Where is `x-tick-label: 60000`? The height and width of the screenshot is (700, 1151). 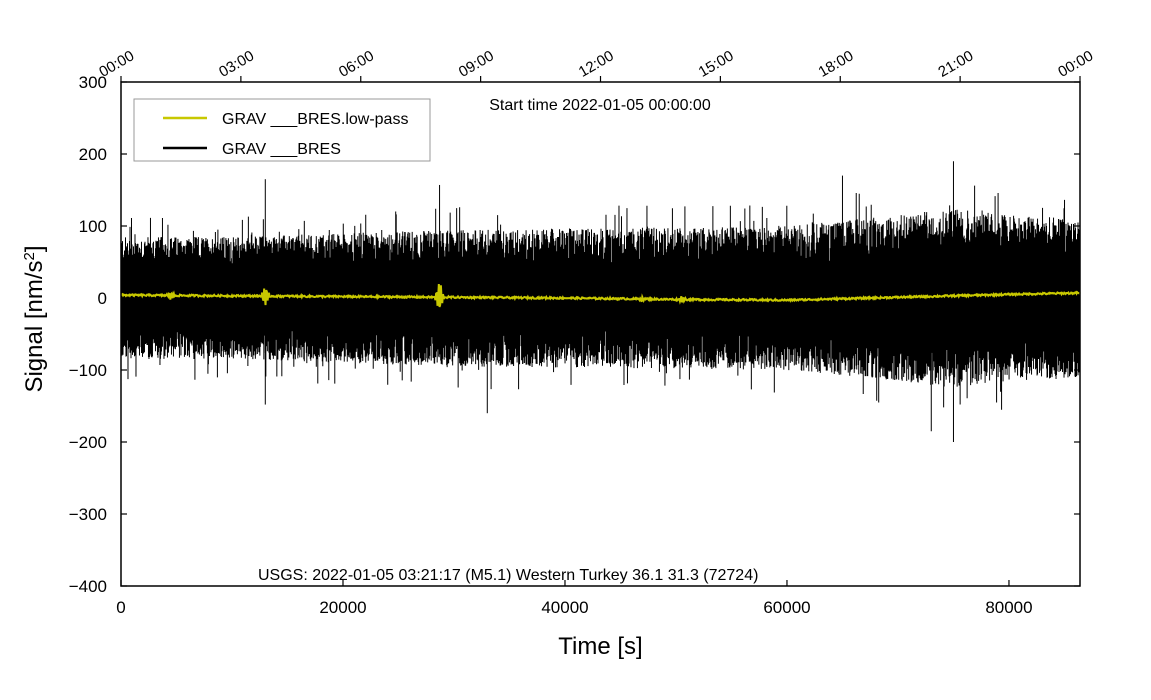 x-tick-label: 60000 is located at coordinates (786, 607).